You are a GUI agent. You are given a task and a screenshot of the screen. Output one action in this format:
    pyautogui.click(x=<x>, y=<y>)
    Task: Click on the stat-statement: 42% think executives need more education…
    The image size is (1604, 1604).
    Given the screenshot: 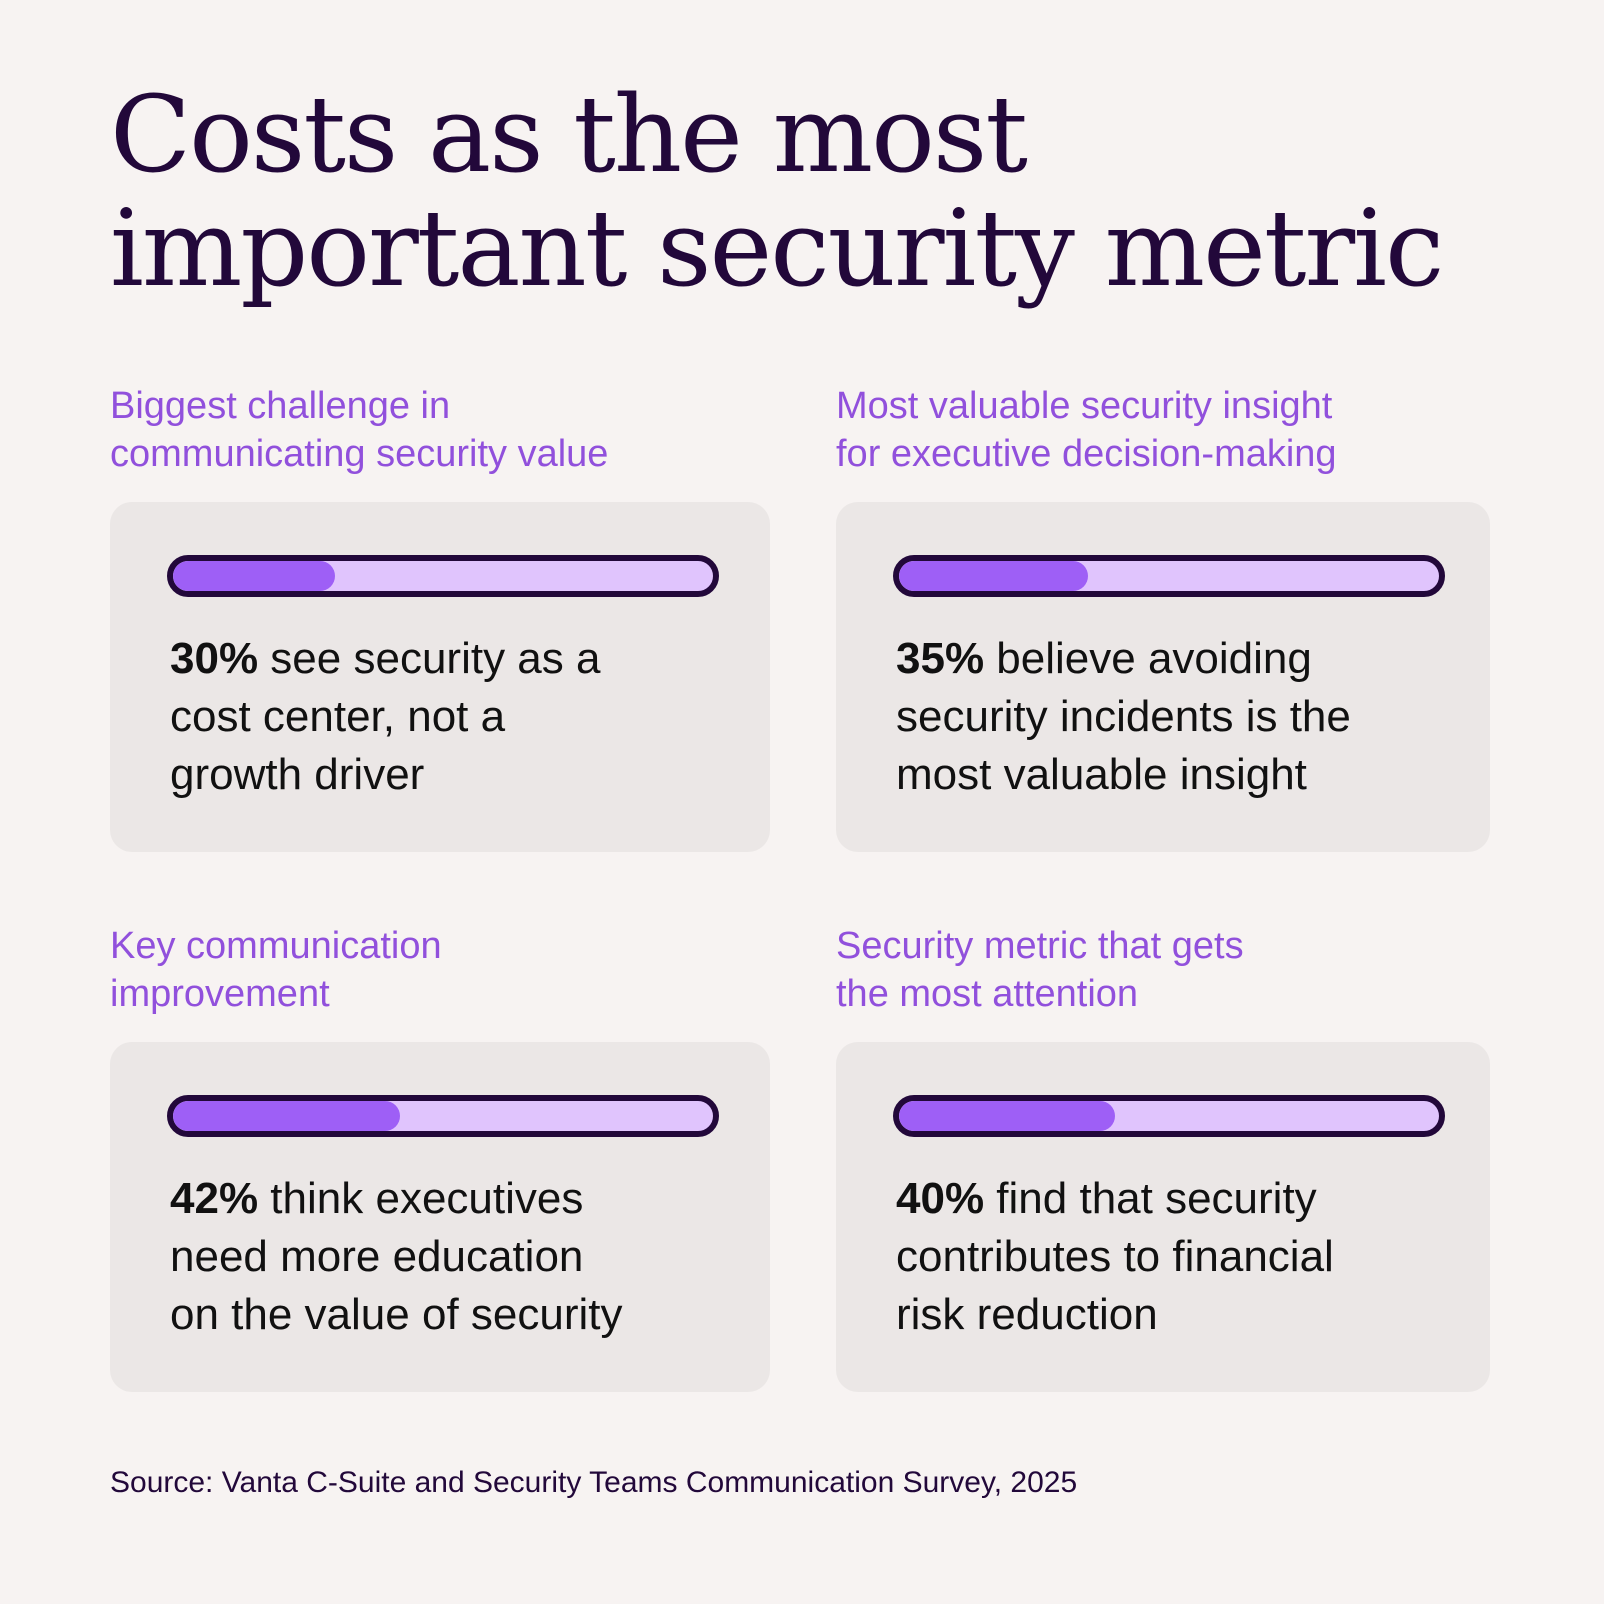 What is the action you would take?
    pyautogui.click(x=396, y=1257)
    